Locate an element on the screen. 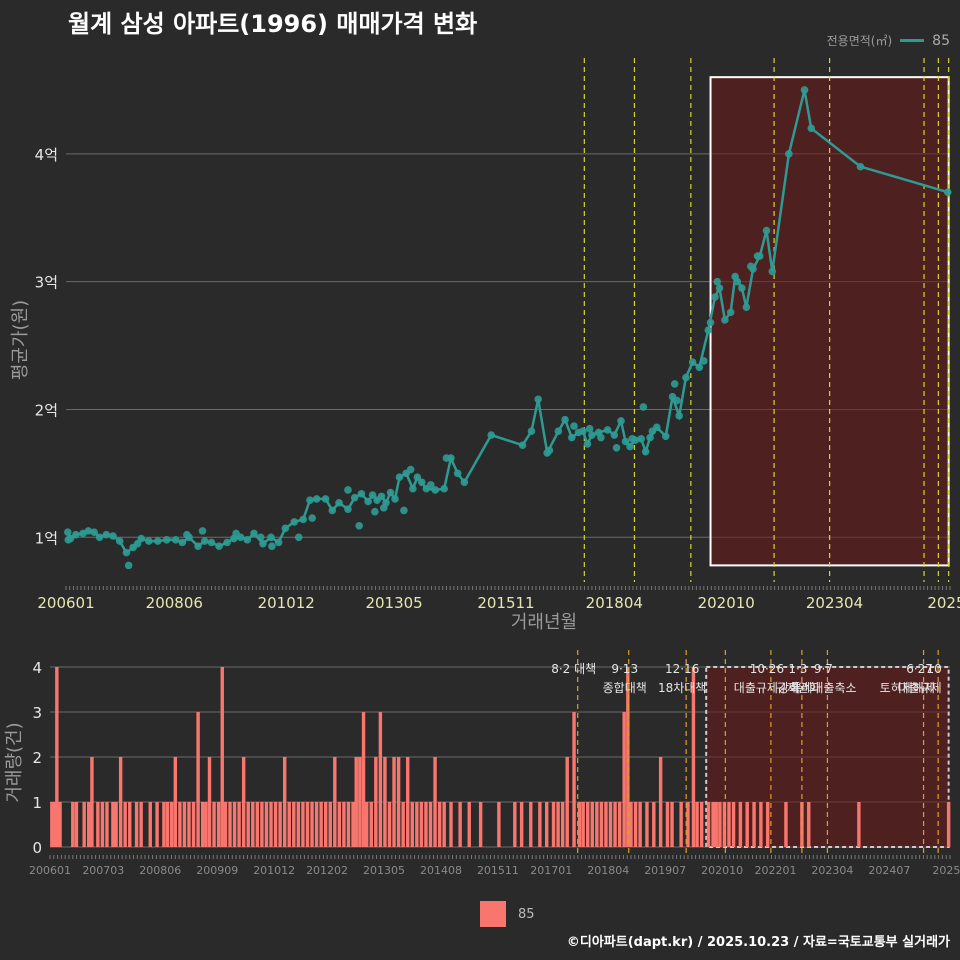 This screenshot has width=960, height=960. bar-x-tick-label: 2025 is located at coordinates (946, 870).